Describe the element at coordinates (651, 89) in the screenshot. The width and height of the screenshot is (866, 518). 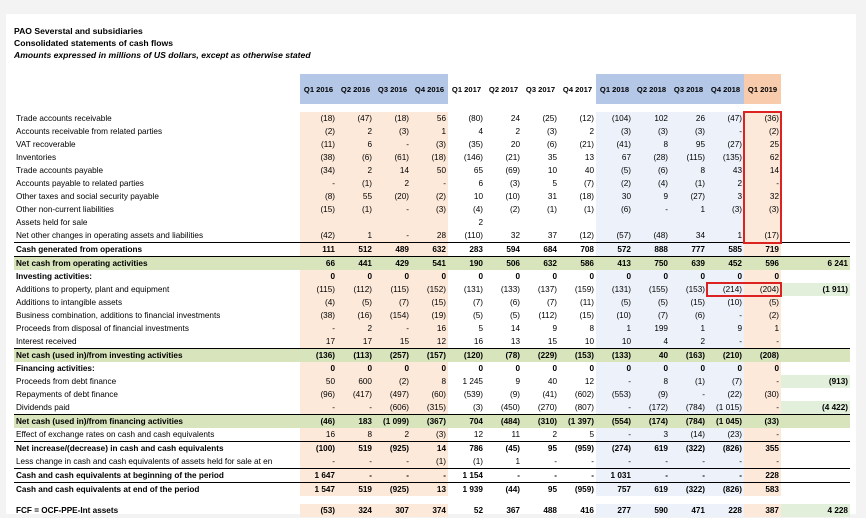
I see `column-header: Q2 2018` at that location.